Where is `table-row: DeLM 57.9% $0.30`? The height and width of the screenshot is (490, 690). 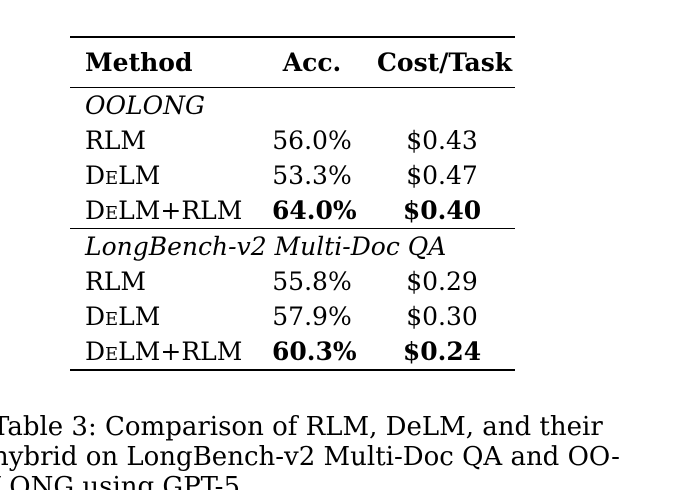
table-row: DeLM 57.9% $0.30 is located at coordinates (292, 316).